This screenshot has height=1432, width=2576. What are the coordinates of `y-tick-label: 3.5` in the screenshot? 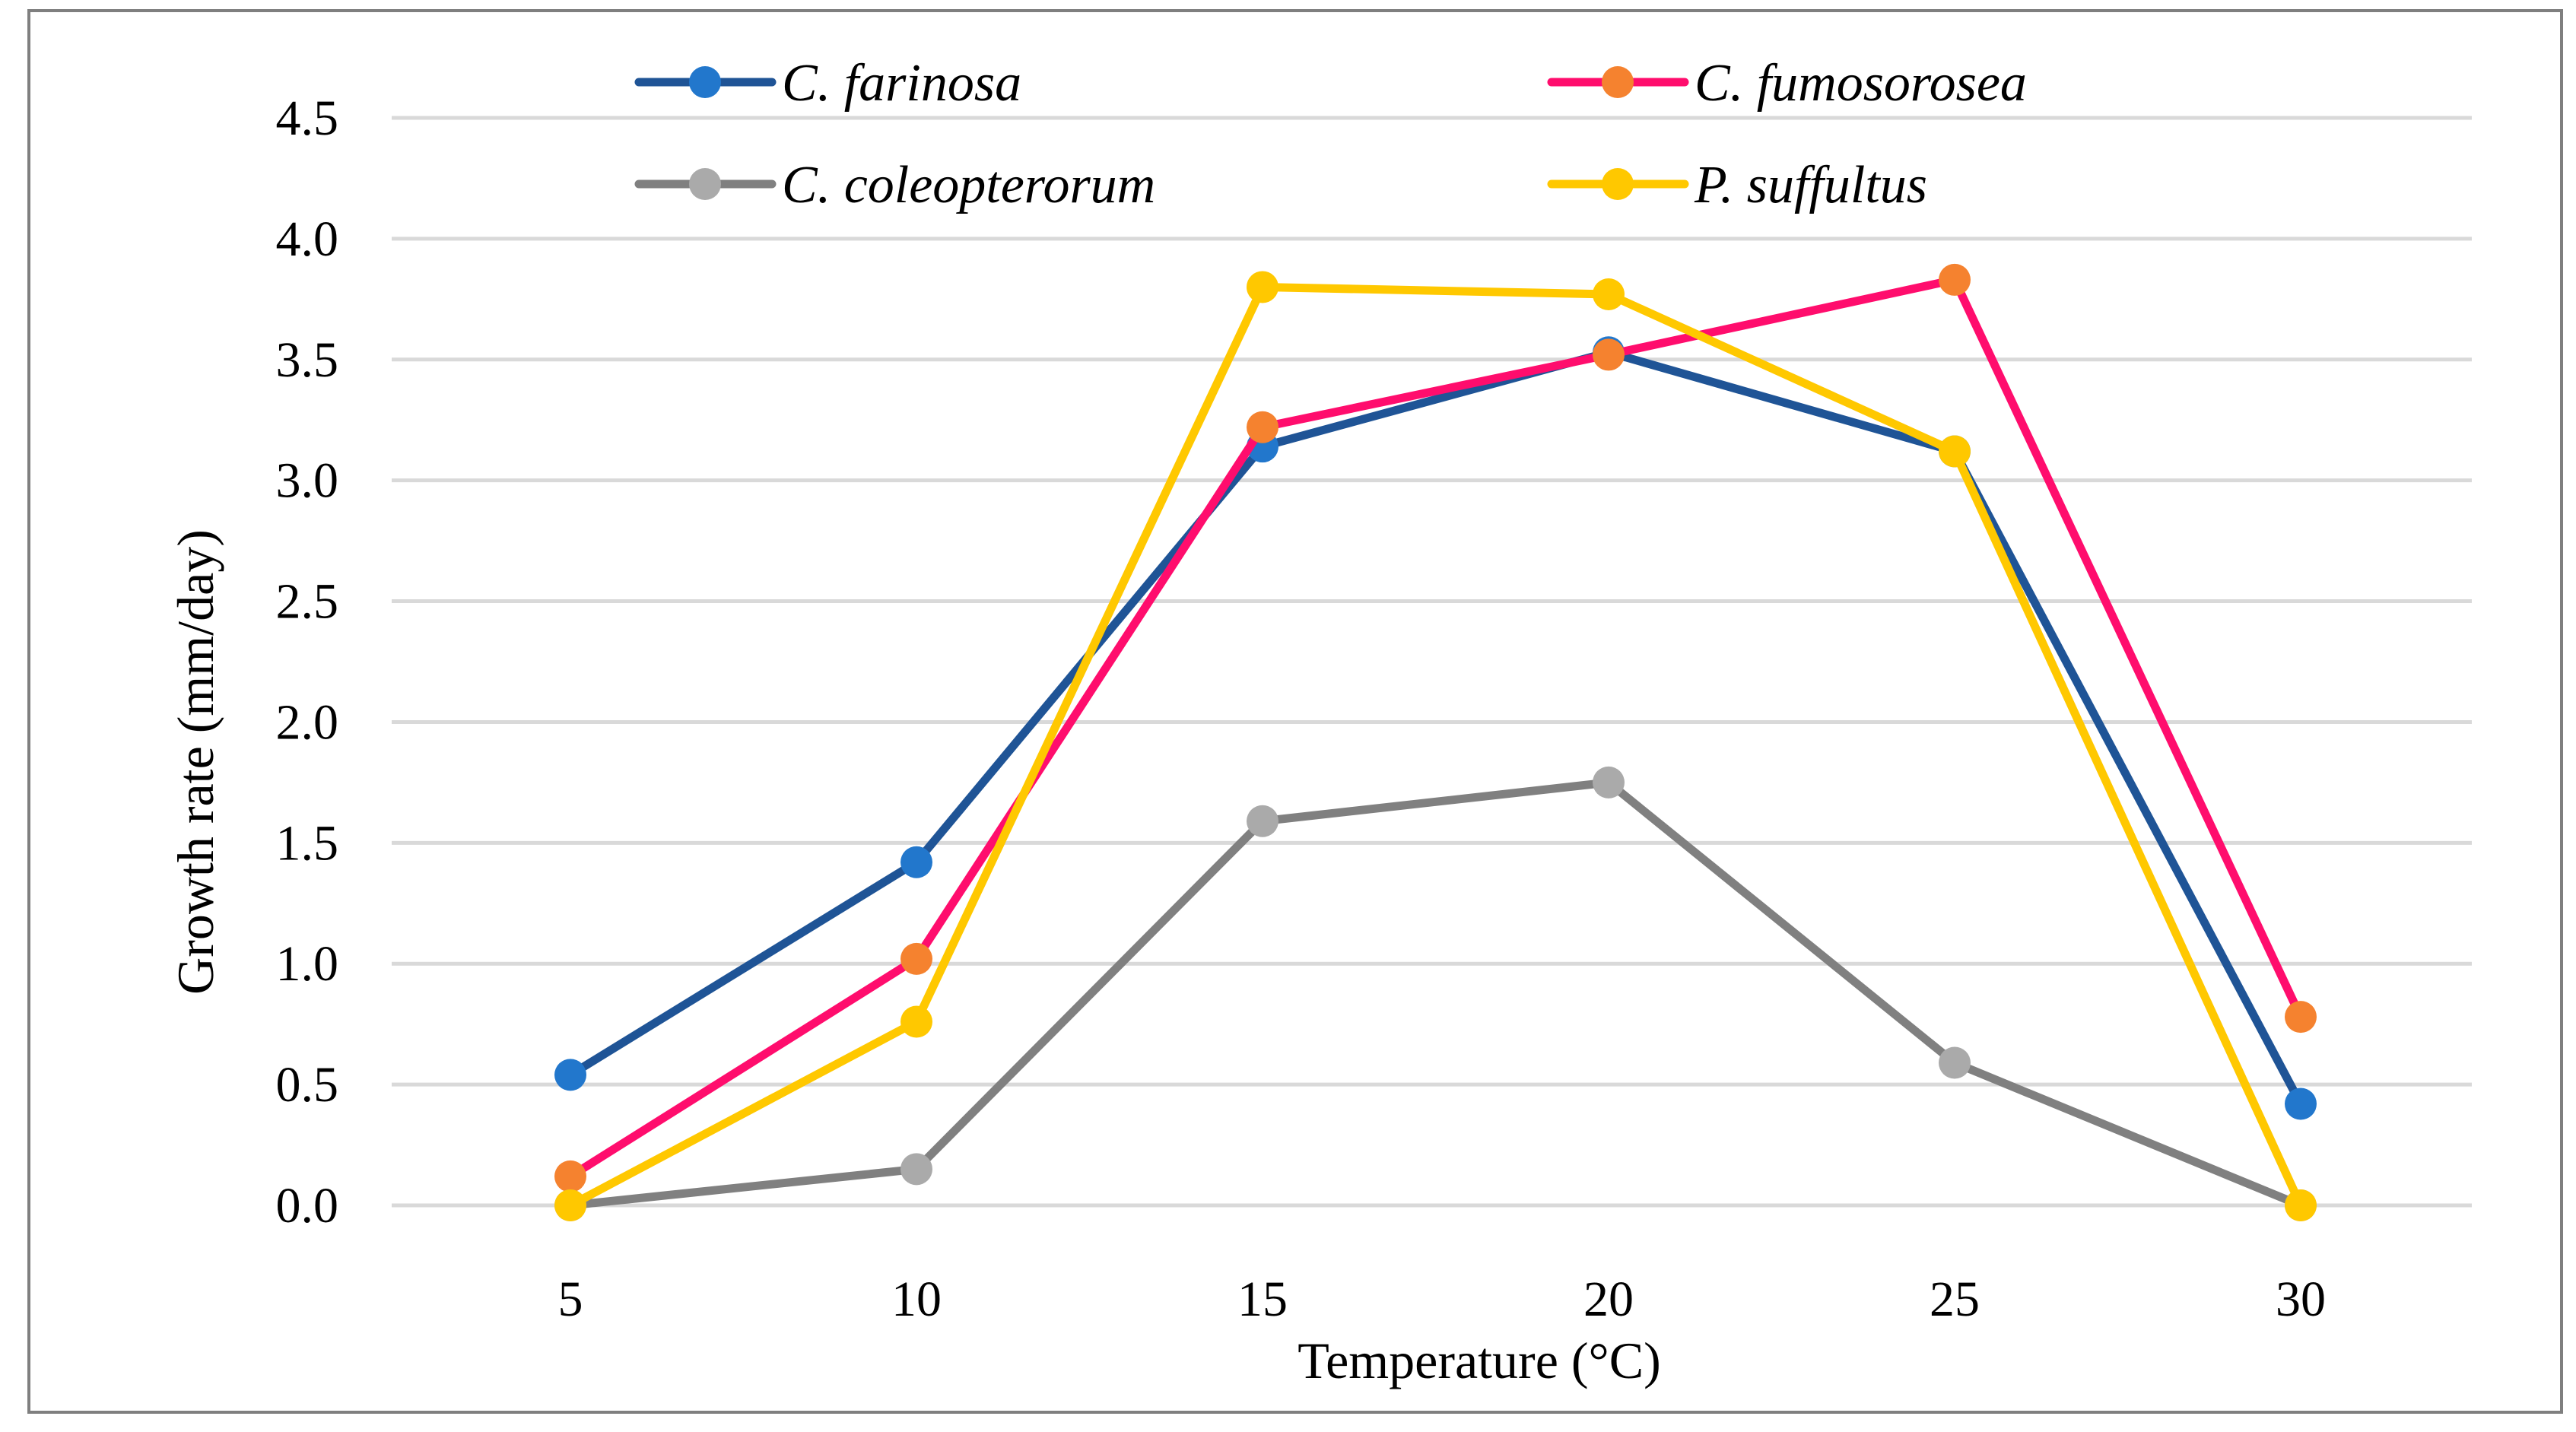 It's located at (307, 360).